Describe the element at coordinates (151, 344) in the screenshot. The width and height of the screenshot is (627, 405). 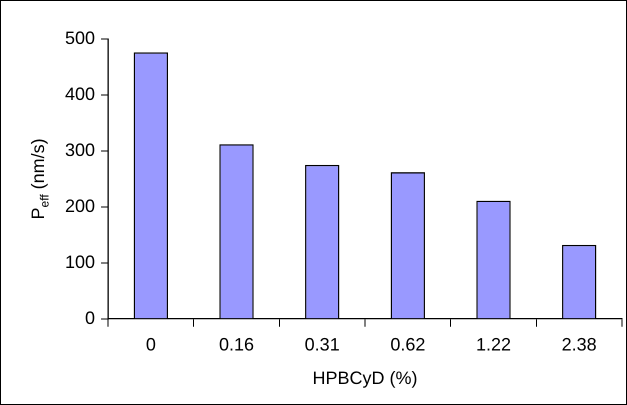
I see `x-tick-label: 0` at that location.